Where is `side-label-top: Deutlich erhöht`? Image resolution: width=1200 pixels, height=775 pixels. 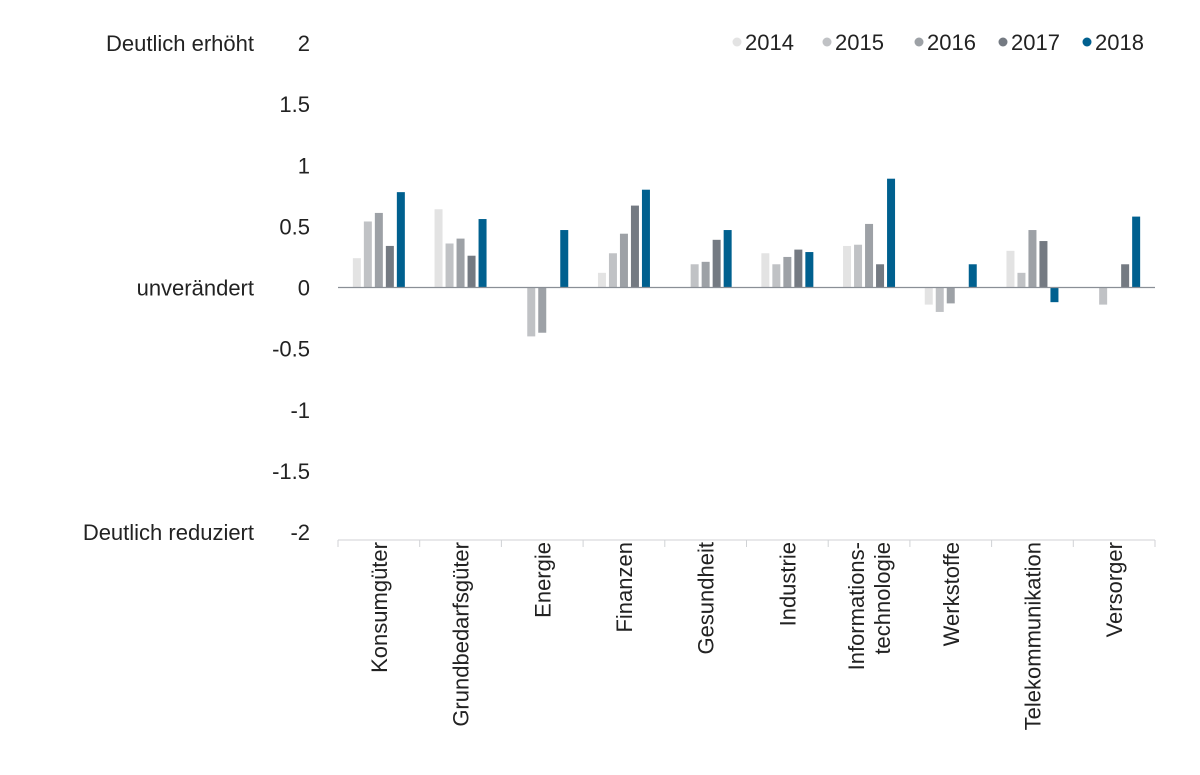 side-label-top: Deutlich erhöht is located at coordinates (180, 43).